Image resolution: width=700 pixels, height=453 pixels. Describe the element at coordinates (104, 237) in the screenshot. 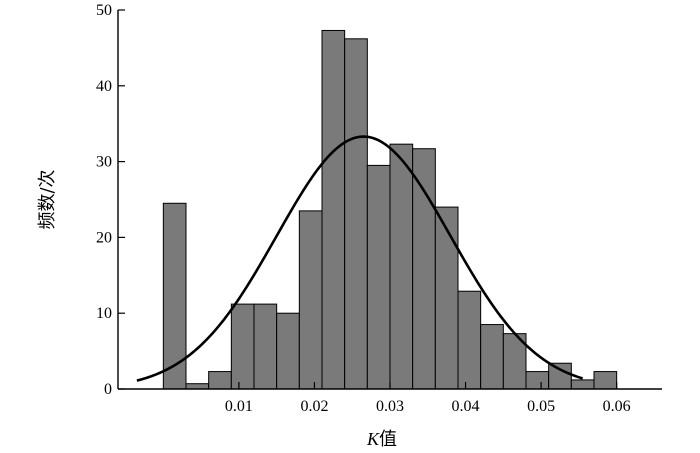

I see `y-tick-label: 20` at that location.